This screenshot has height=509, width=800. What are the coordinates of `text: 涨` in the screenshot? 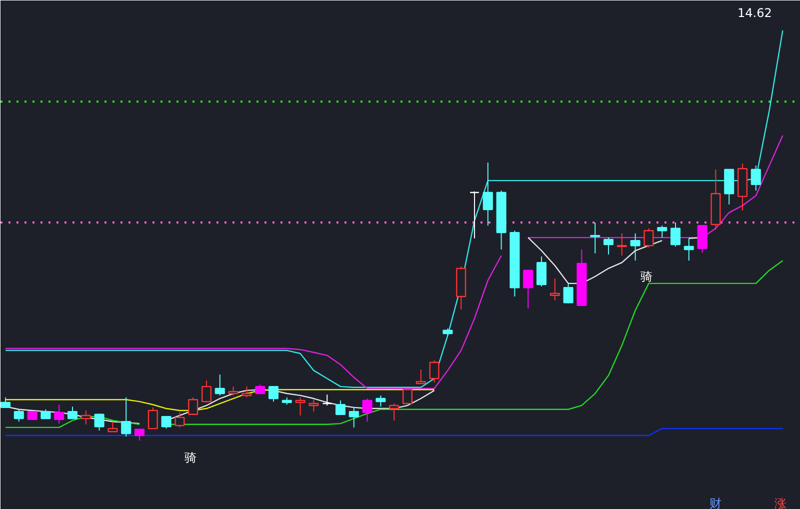 It's located at (780, 502).